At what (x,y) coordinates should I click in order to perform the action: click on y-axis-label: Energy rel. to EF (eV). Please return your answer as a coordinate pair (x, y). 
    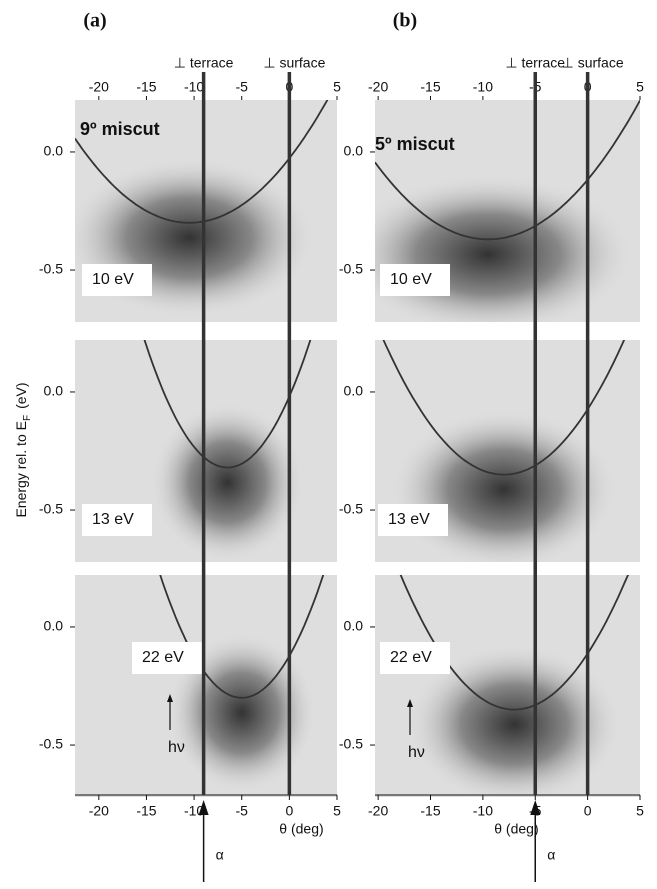
    Looking at the image, I should click on (23, 449).